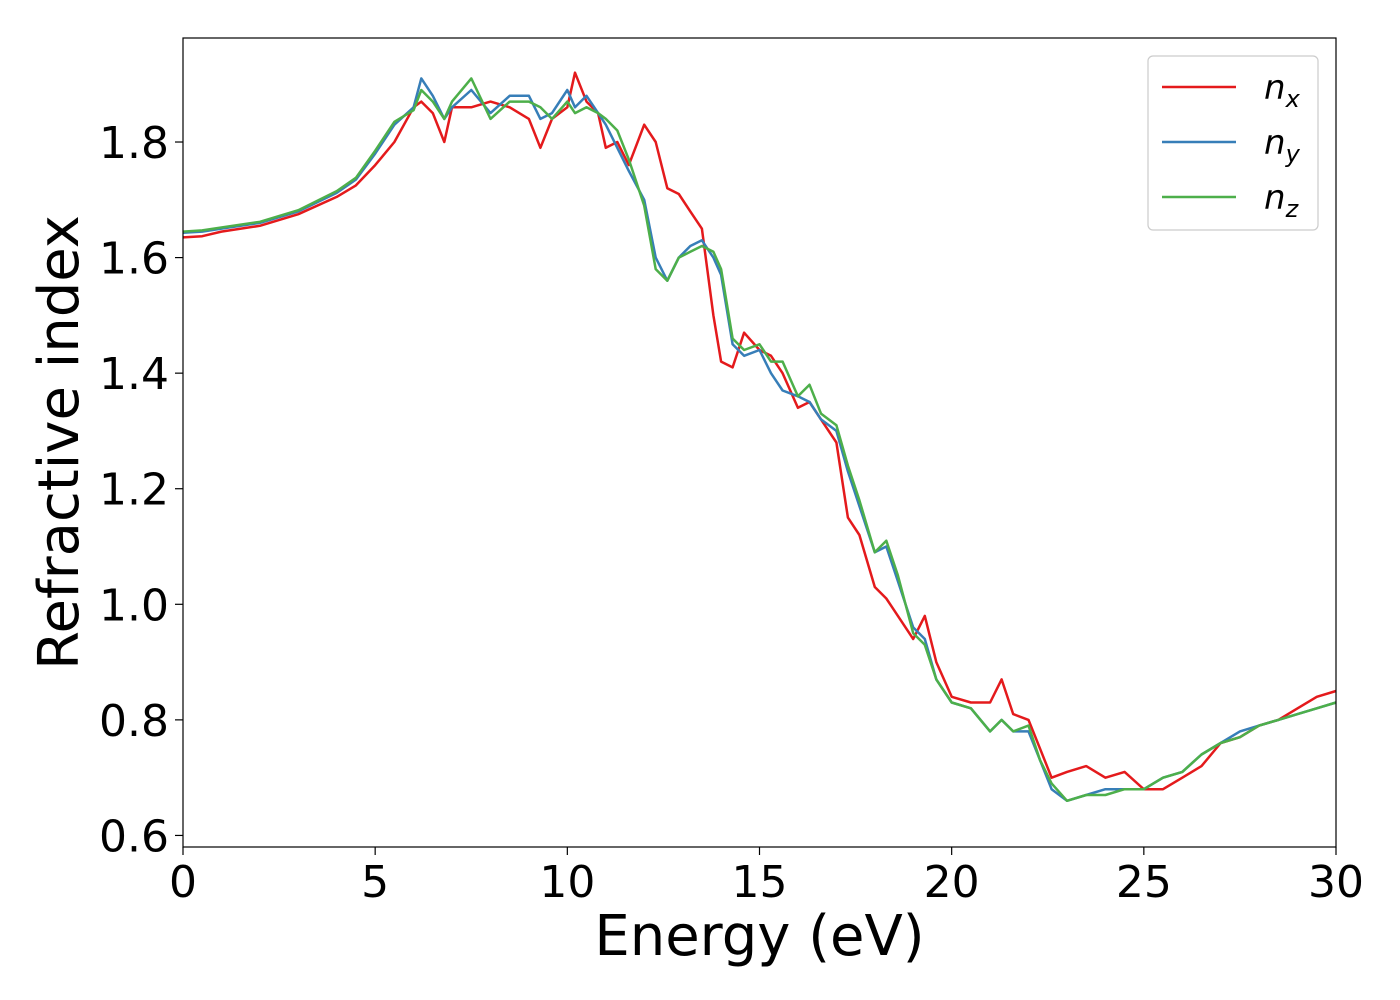 The height and width of the screenshot is (1000, 1400). I want to click on legend-label-nx: nx, so click(1282, 90).